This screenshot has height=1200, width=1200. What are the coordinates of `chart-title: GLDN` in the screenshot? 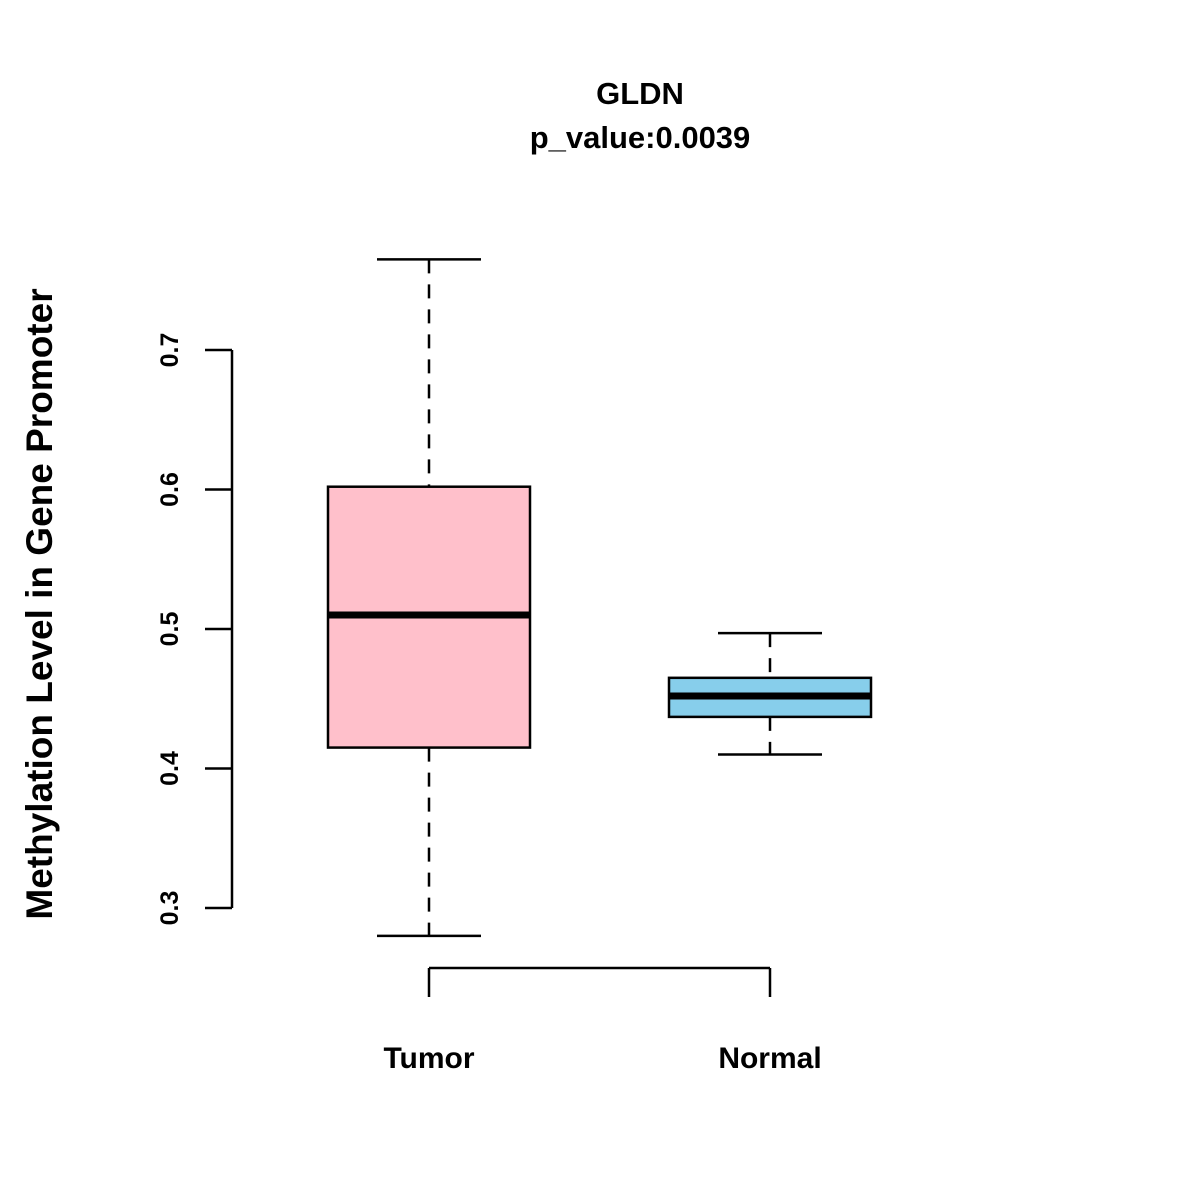 It's located at (640, 93).